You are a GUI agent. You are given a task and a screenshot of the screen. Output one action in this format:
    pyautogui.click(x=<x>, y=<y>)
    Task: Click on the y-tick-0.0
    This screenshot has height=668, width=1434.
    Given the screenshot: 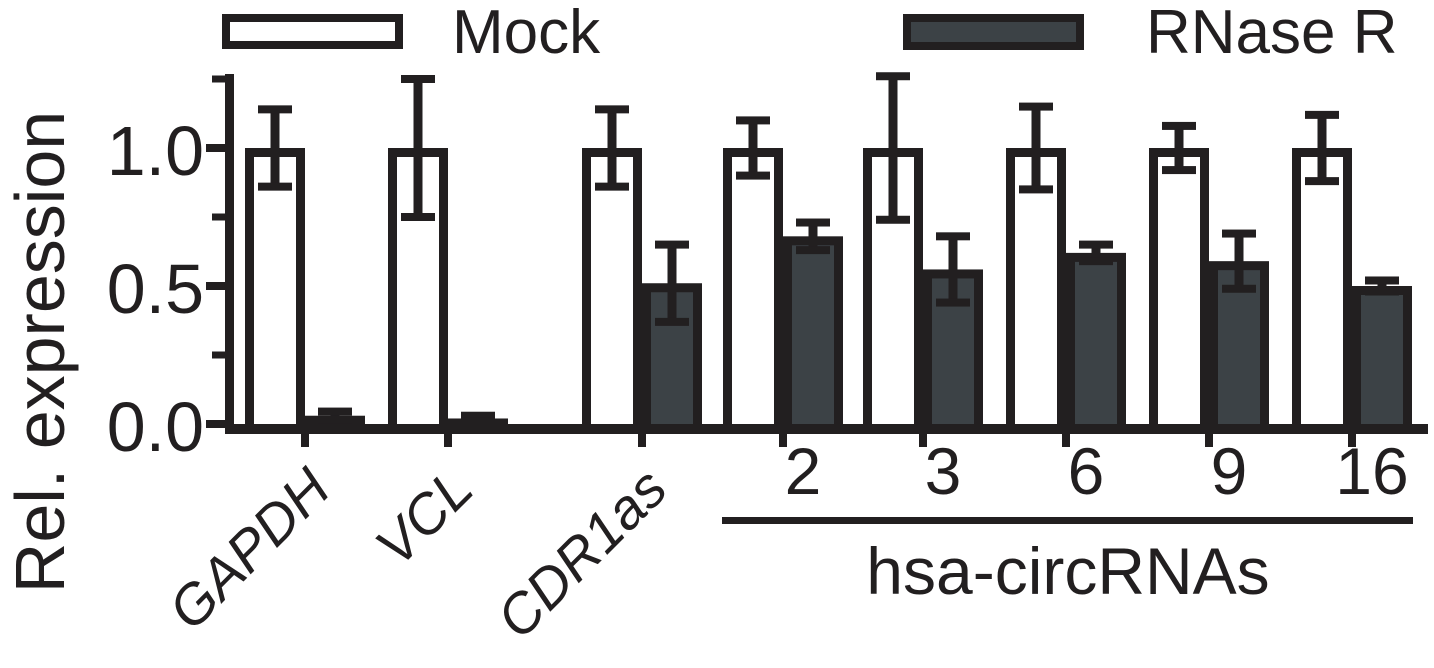 What is the action you would take?
    pyautogui.click(x=215, y=424)
    